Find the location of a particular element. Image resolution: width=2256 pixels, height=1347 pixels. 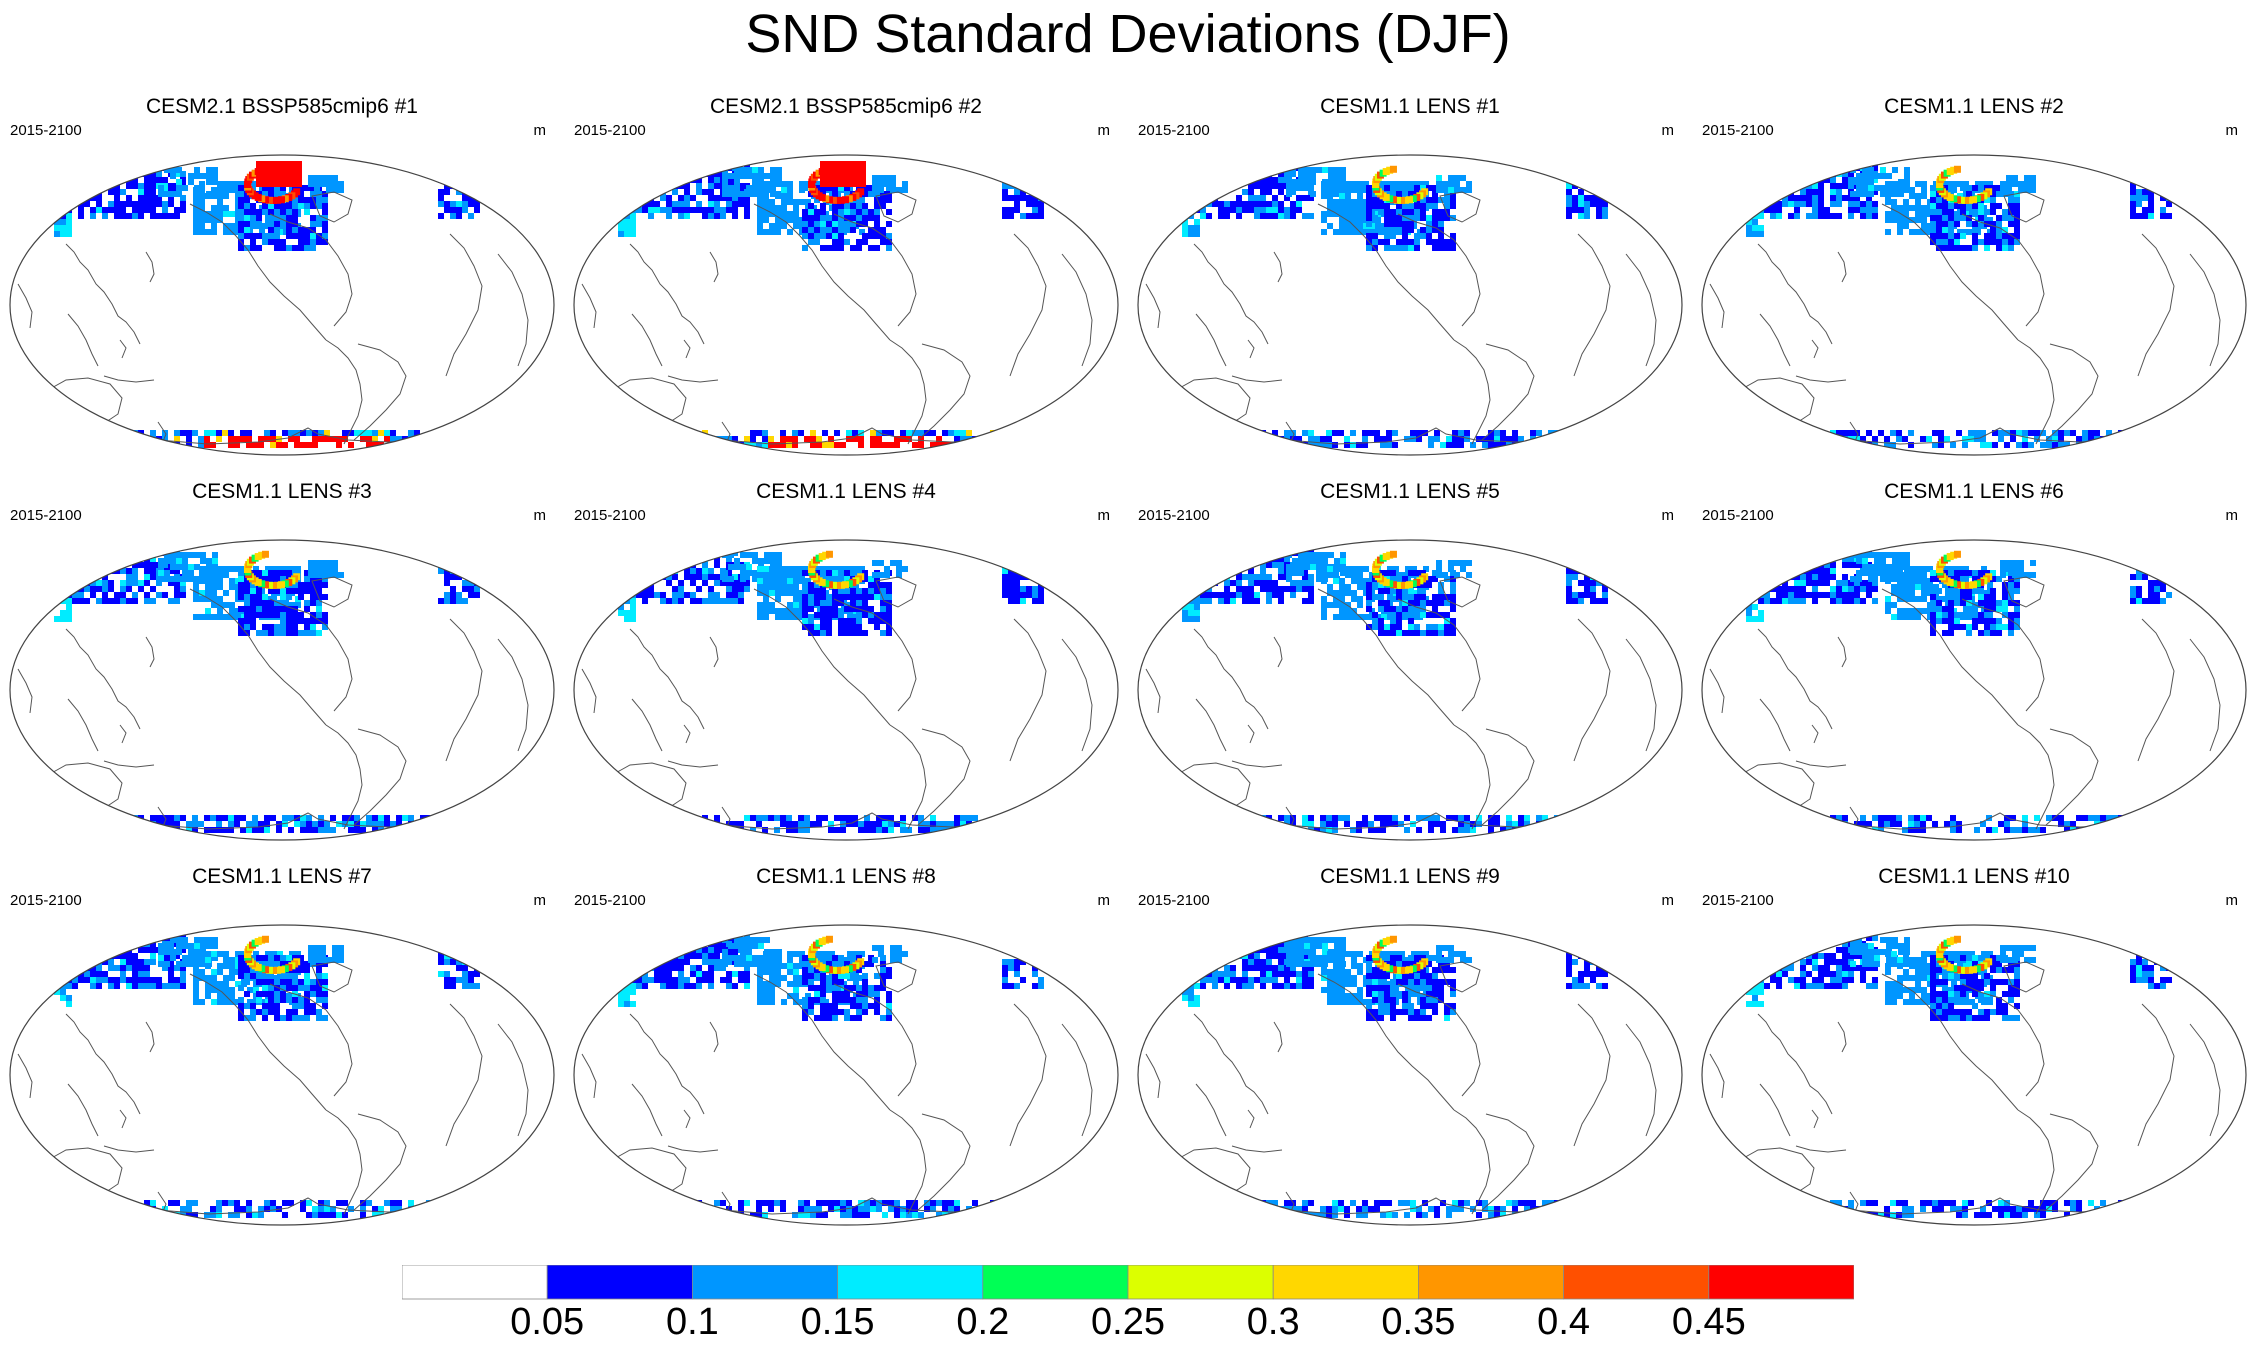

panel-title: CESM1.1 LENS #5 is located at coordinates (1410, 491).